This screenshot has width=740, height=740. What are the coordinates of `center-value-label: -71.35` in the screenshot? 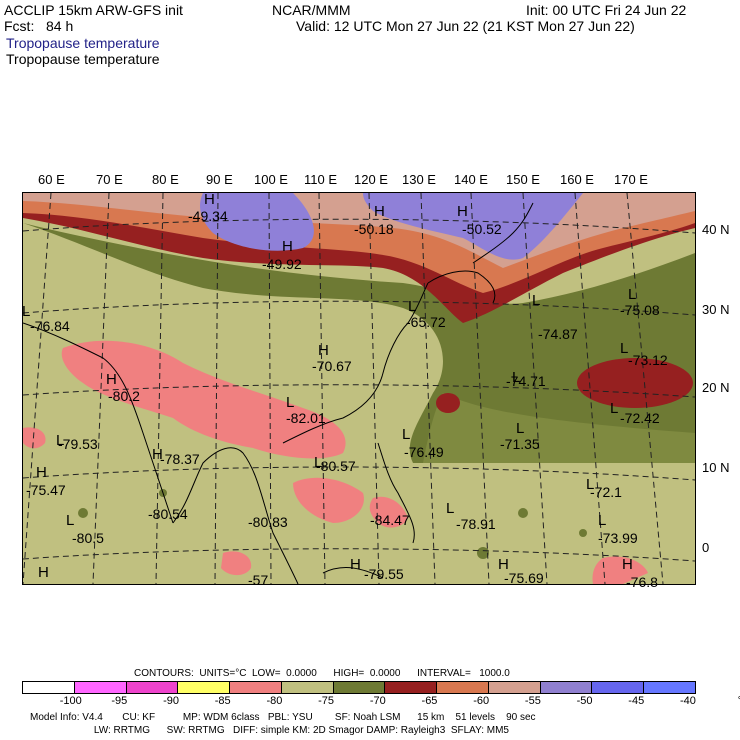 It's located at (520, 444).